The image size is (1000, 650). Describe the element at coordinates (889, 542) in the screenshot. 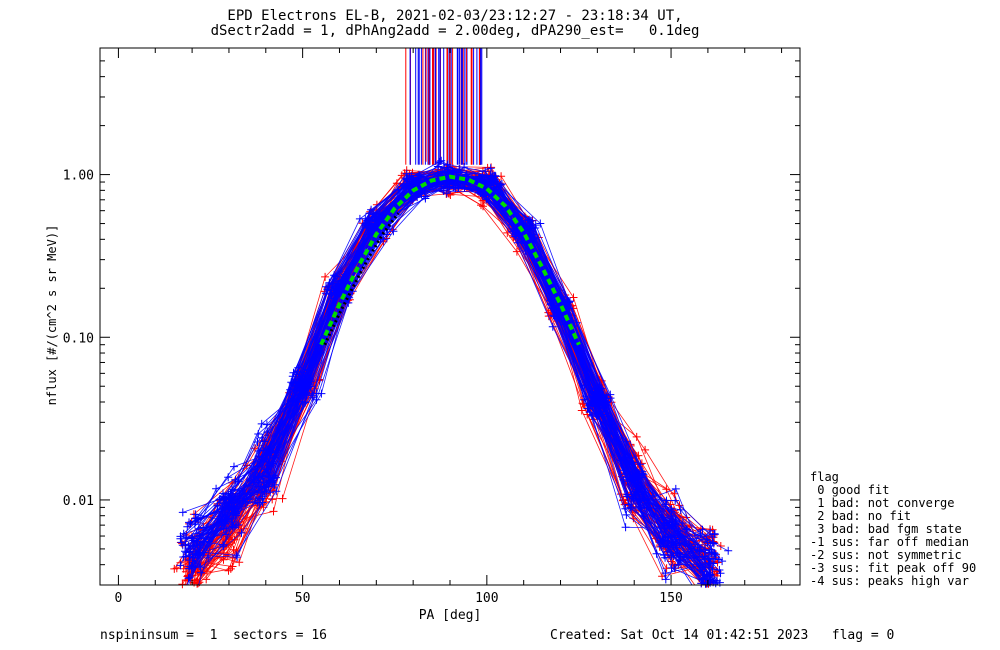

I see `legend-item: -1 sus: far off median` at that location.